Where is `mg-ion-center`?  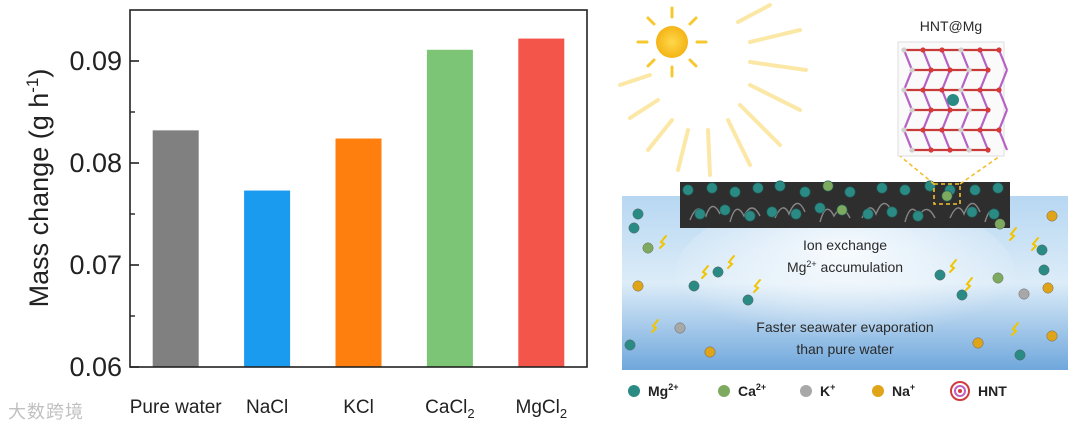 mg-ion-center is located at coordinates (953, 100).